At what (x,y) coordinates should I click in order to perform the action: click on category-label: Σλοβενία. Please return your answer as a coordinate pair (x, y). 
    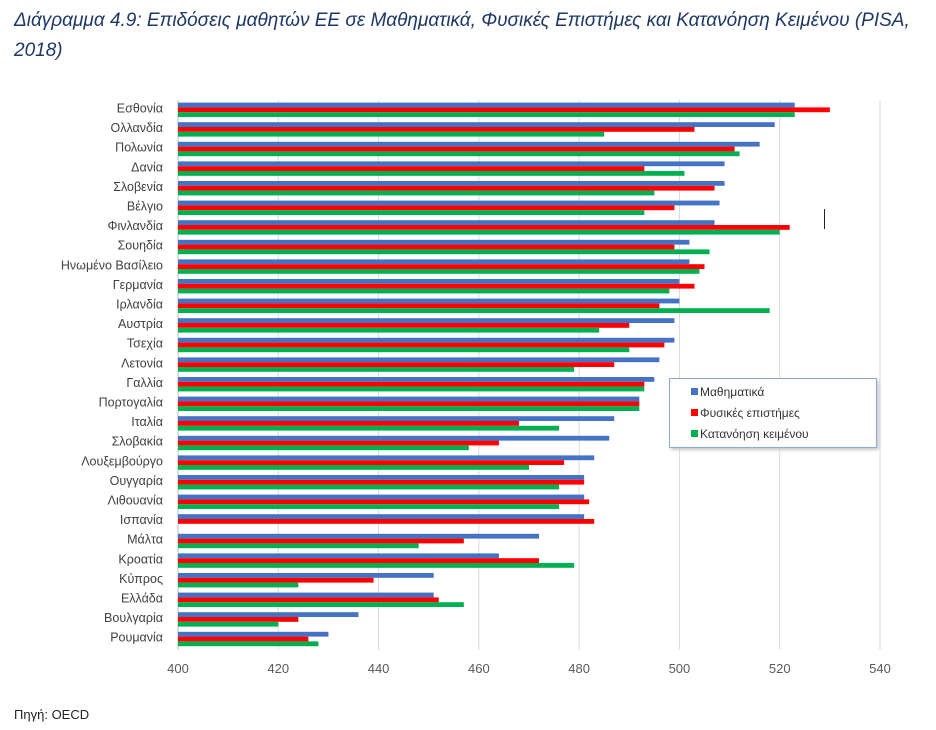
    Looking at the image, I should click on (138, 187).